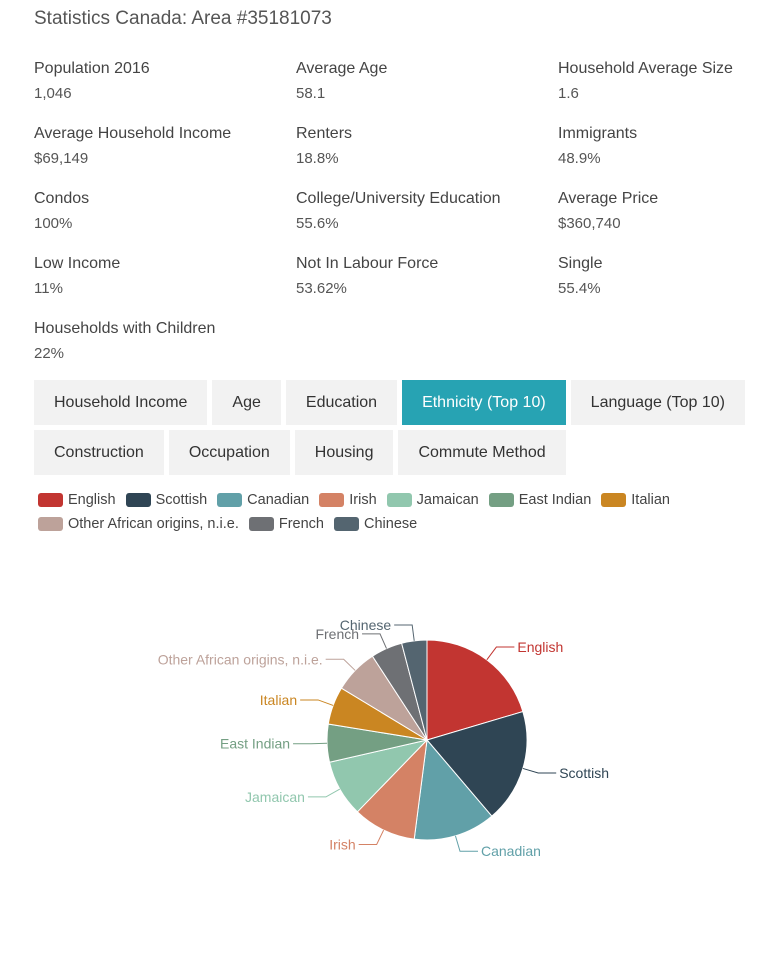 This screenshot has height=960, width=782. I want to click on legend-item: English, so click(77, 500).